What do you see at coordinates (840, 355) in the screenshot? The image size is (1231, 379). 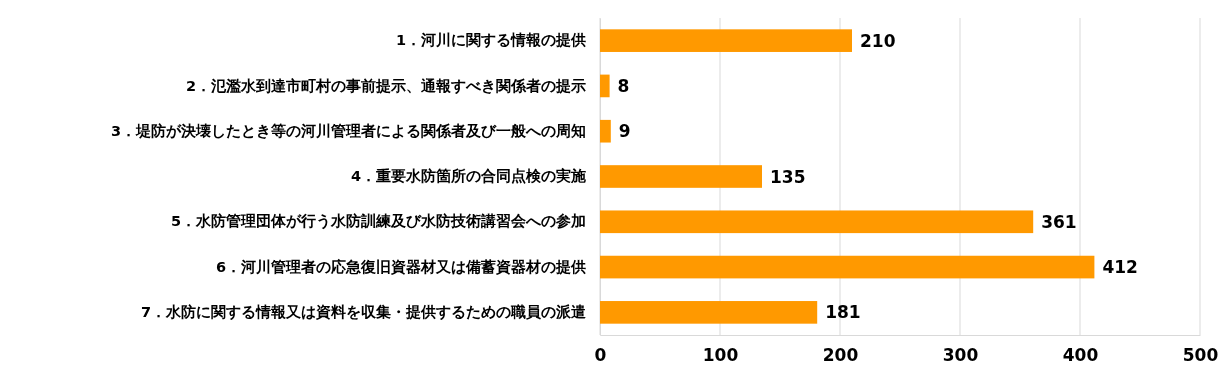 I see `x-tick-label: 200` at bounding box center [840, 355].